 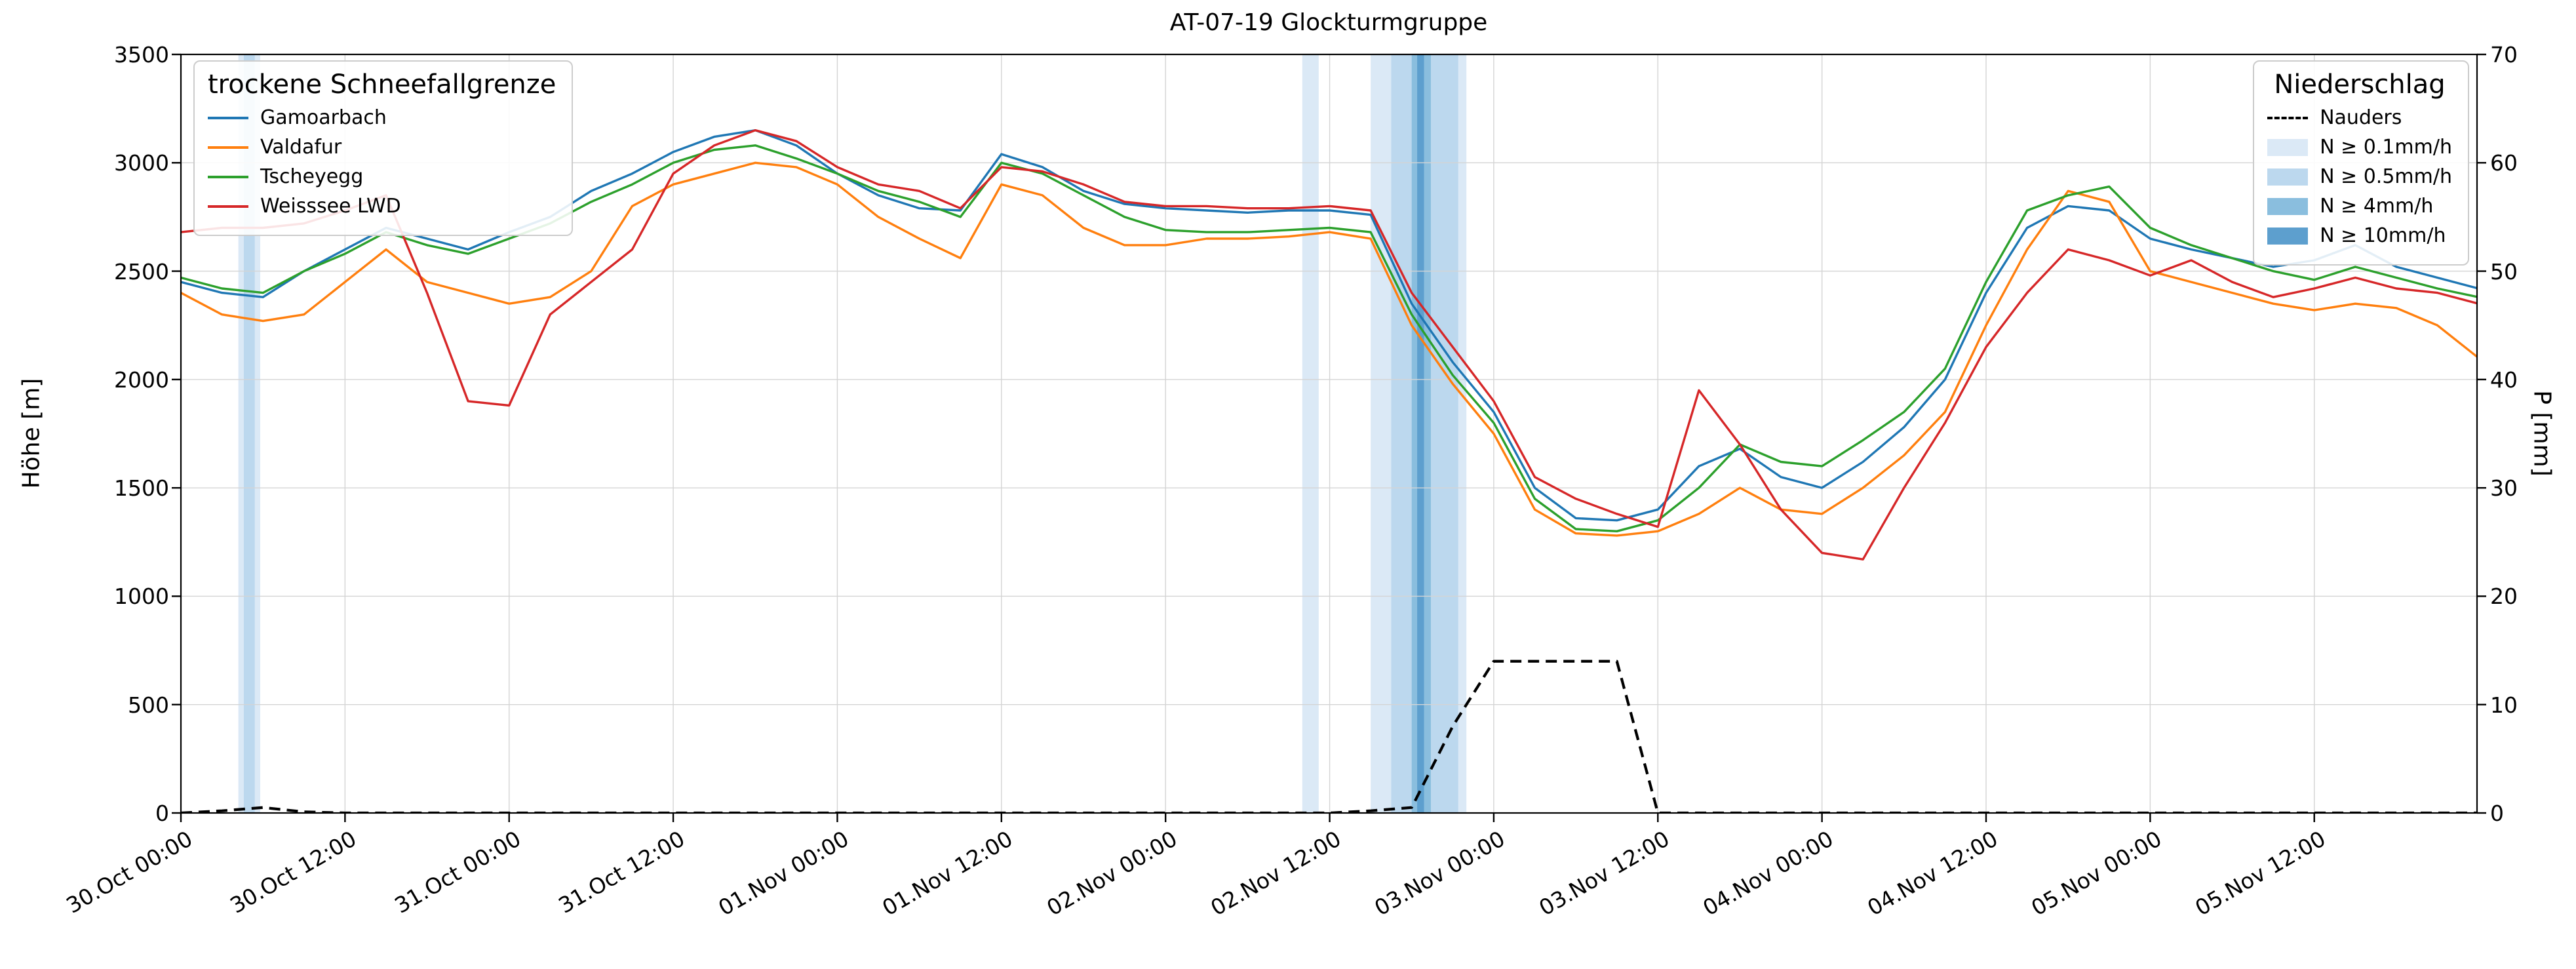 I want to click on legend-item-label: N ≥ 4mm/h, so click(x=2377, y=206).